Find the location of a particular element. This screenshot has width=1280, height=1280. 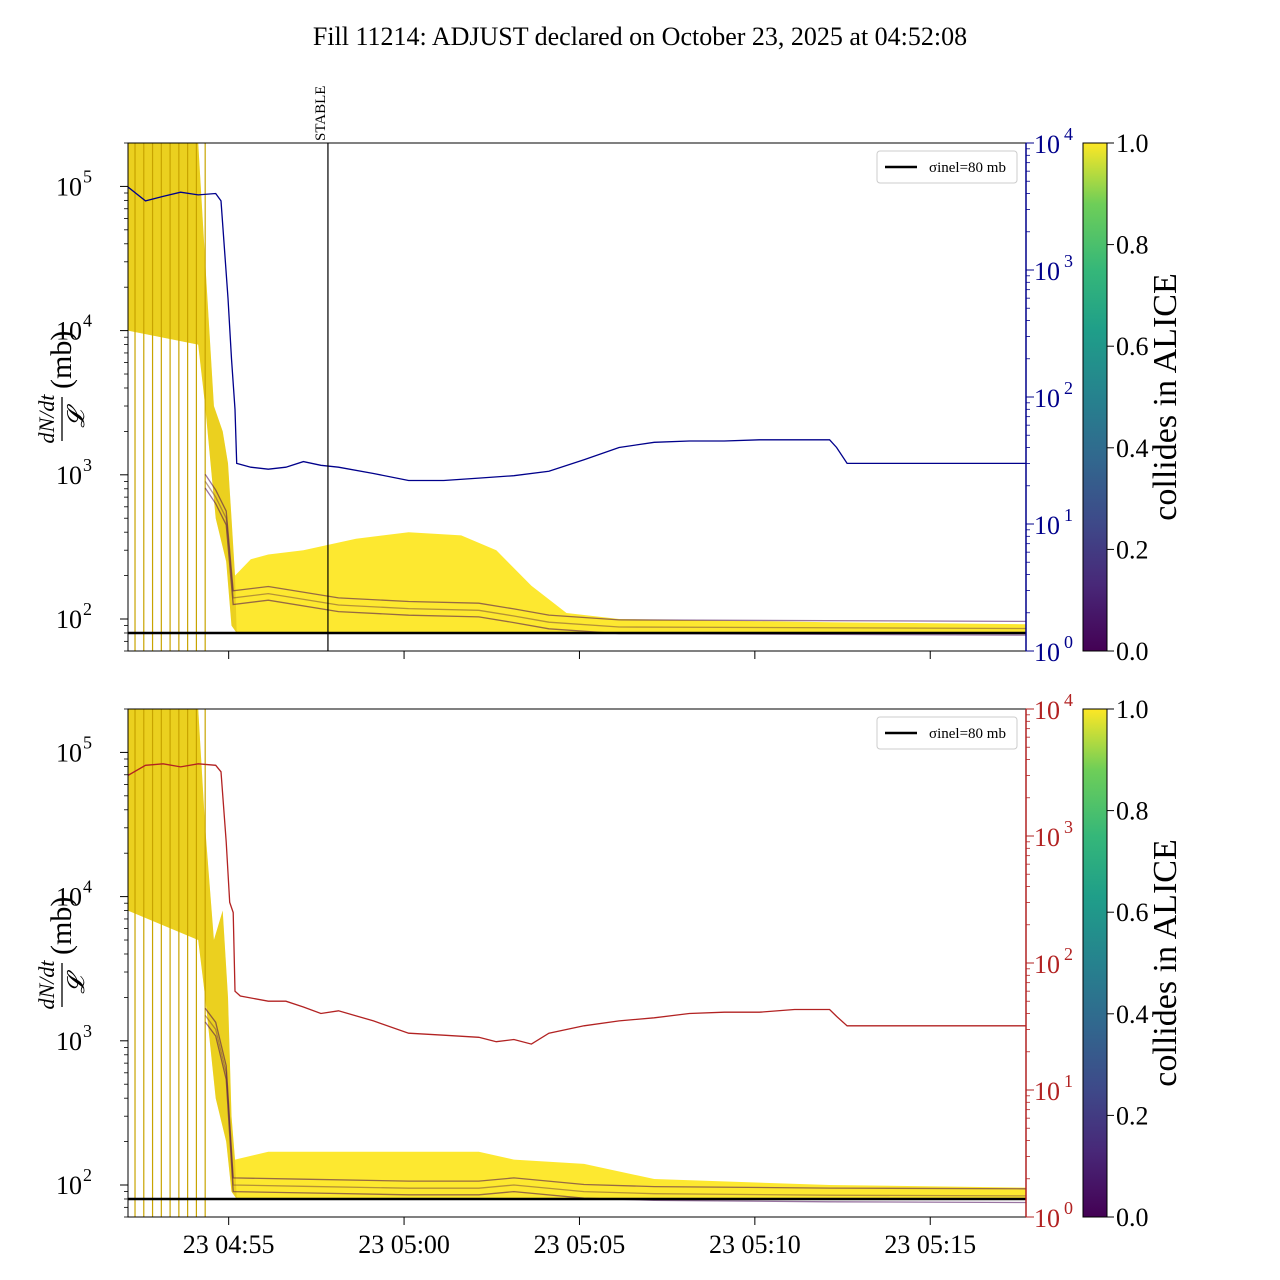

stable-marker-label: STABLE is located at coordinates (321, 113).